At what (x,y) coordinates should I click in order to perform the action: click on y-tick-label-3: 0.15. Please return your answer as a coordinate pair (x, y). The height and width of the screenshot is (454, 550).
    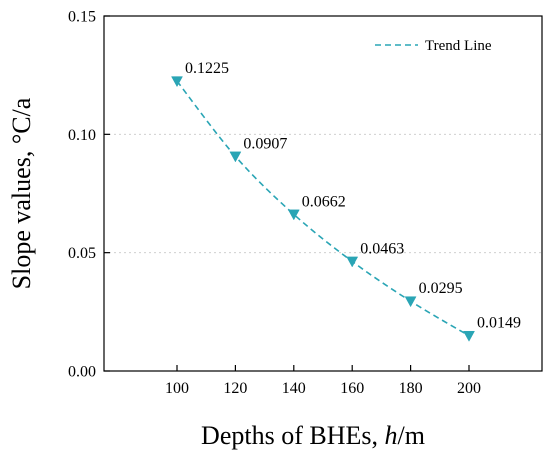
    Looking at the image, I should click on (82, 17).